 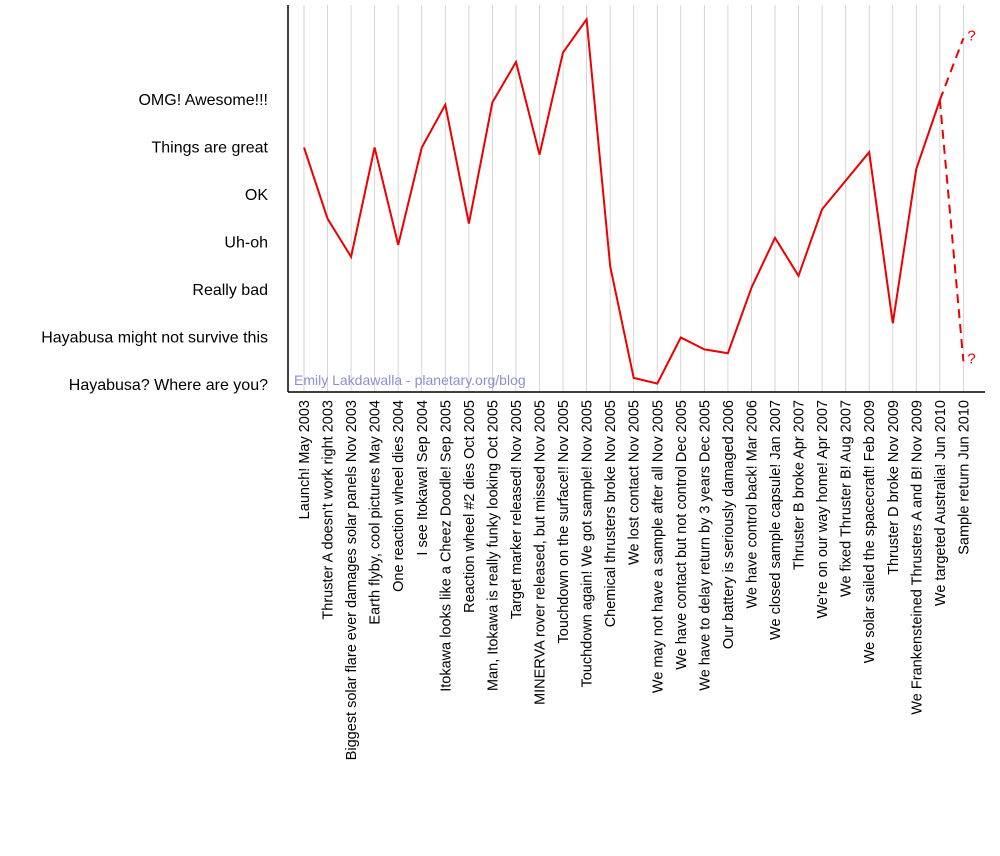 I want to click on x-category-label: I see Itokawa! Sep 2004, so click(x=423, y=478).